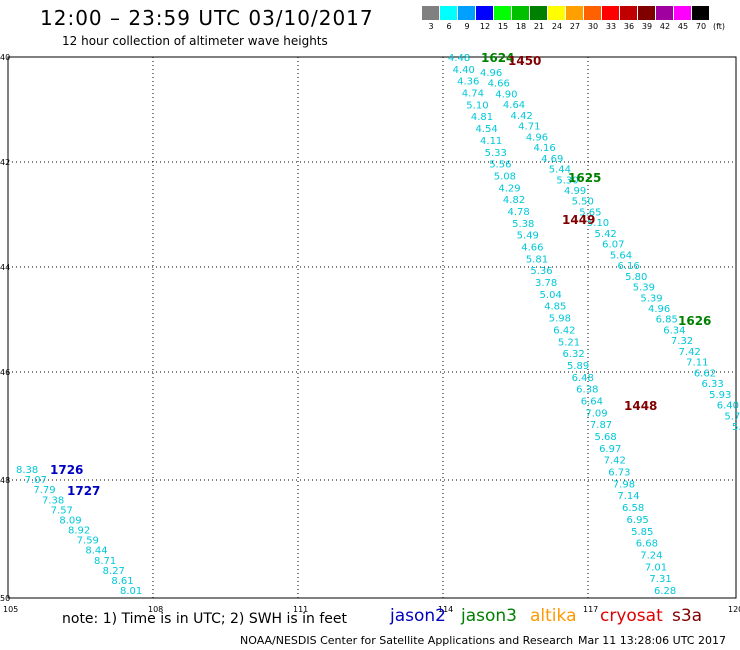 The width and height of the screenshot is (740, 650). Describe the element at coordinates (712, 384) in the screenshot. I see `swh-value: 6.33` at that location.